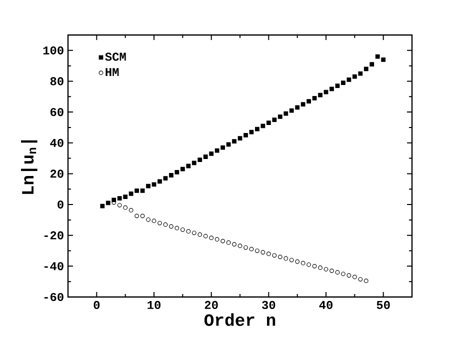 The width and height of the screenshot is (457, 353). Describe the element at coordinates (57, 81) in the screenshot. I see `y-tick-label: 80` at that location.